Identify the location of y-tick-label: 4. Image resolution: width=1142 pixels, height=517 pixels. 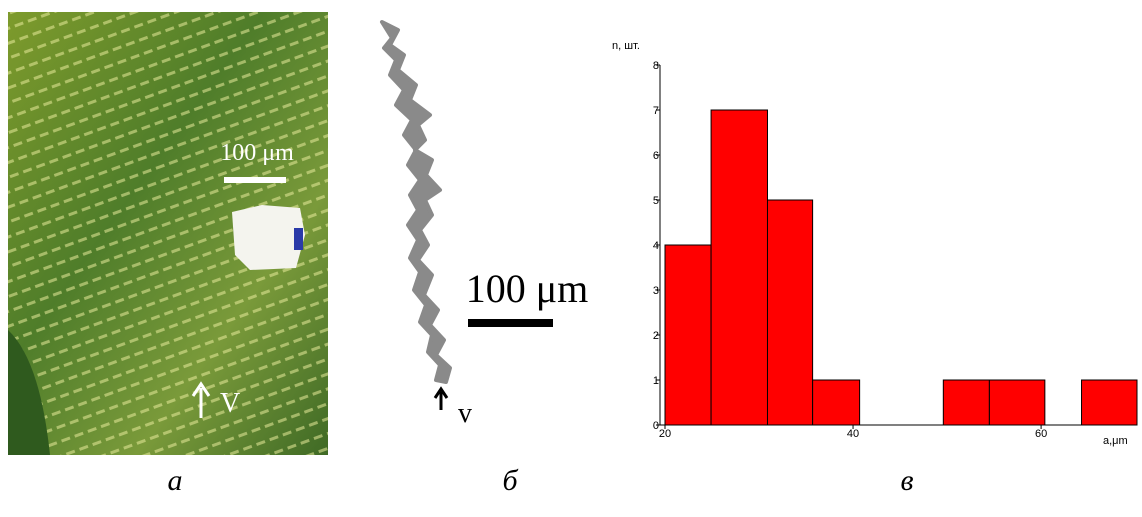
(656, 246).